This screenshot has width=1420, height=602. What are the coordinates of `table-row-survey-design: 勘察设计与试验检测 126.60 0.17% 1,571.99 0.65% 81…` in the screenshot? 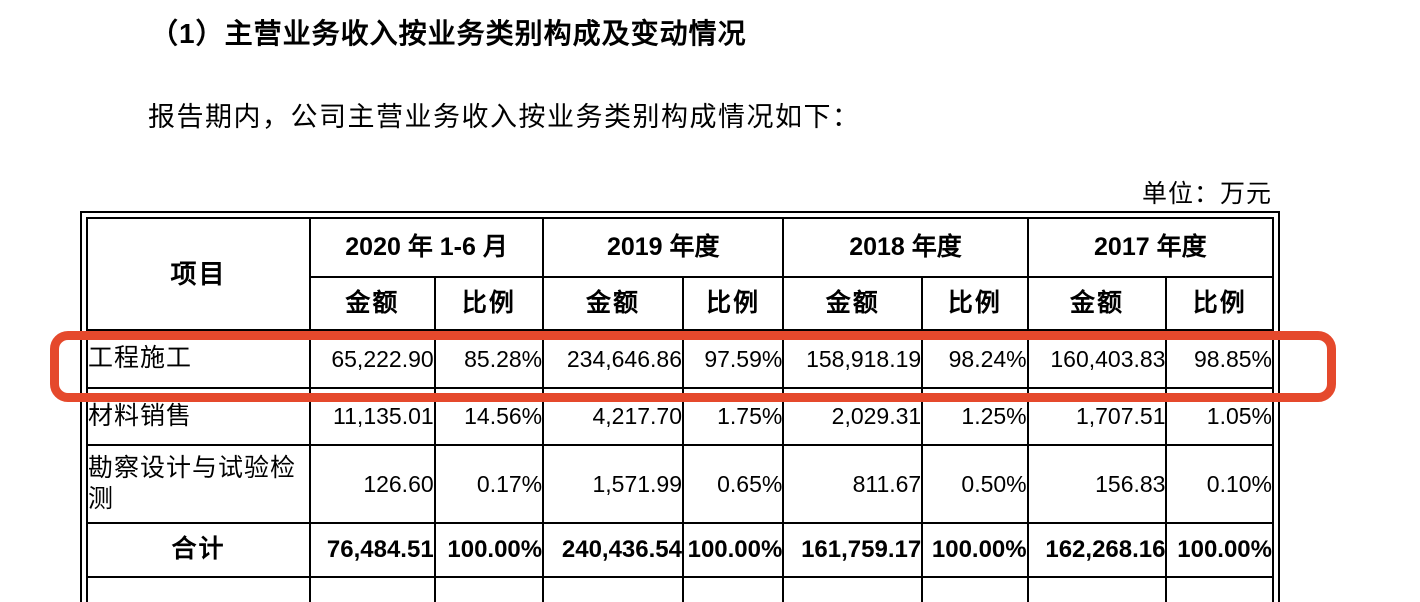 It's located at (680, 484).